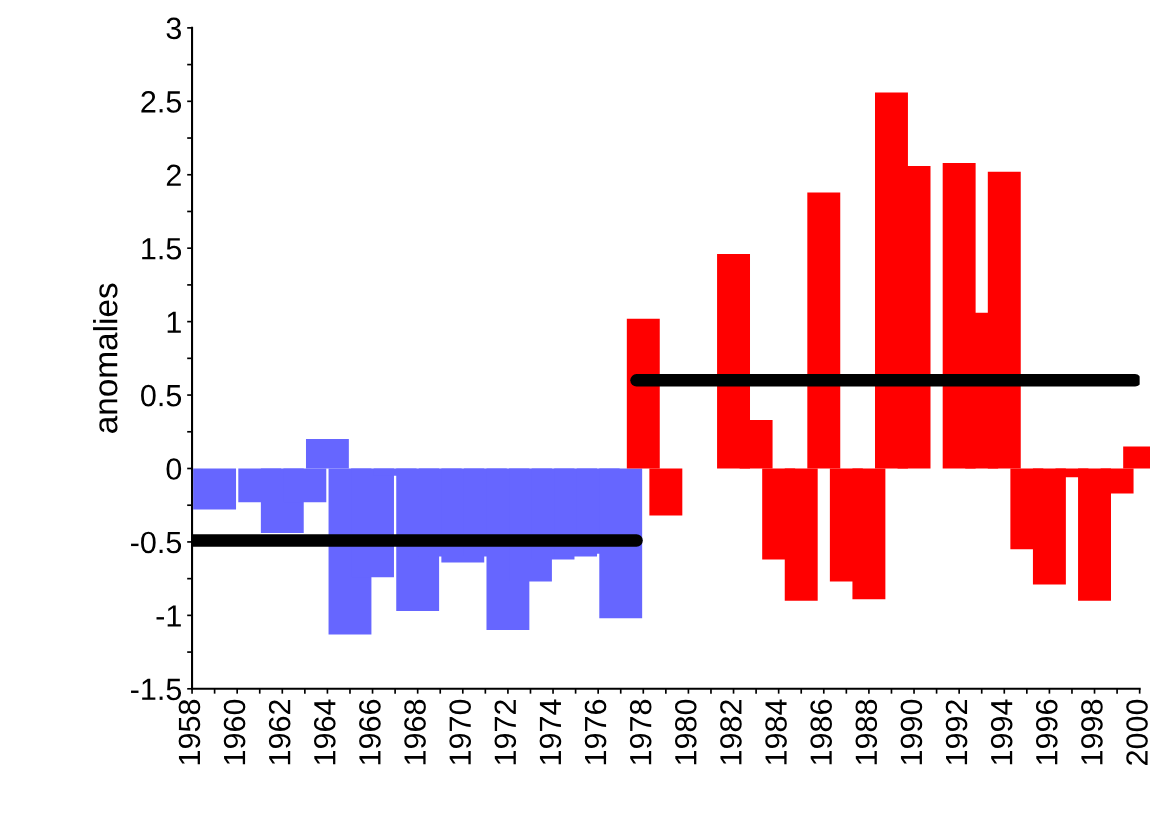  Describe the element at coordinates (1092, 732) in the screenshot. I see `x-tick-label: 1998` at that location.